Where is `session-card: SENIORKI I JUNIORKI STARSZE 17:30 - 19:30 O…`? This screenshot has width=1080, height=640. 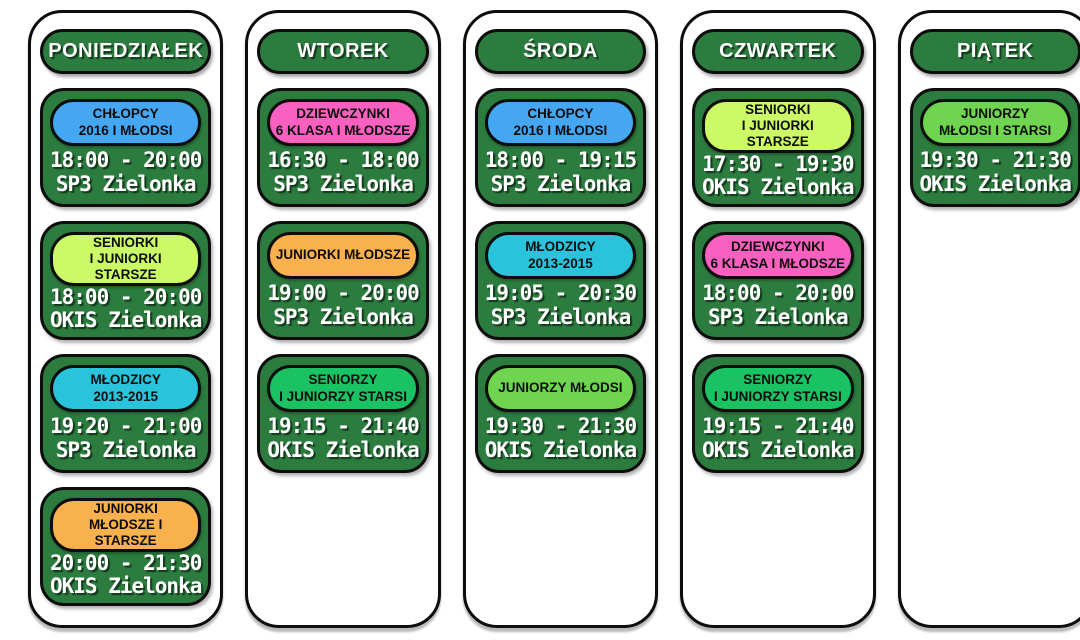 session-card: SENIORKI I JUNIORKI STARSZE 17:30 - 19:30 O… is located at coordinates (778, 147).